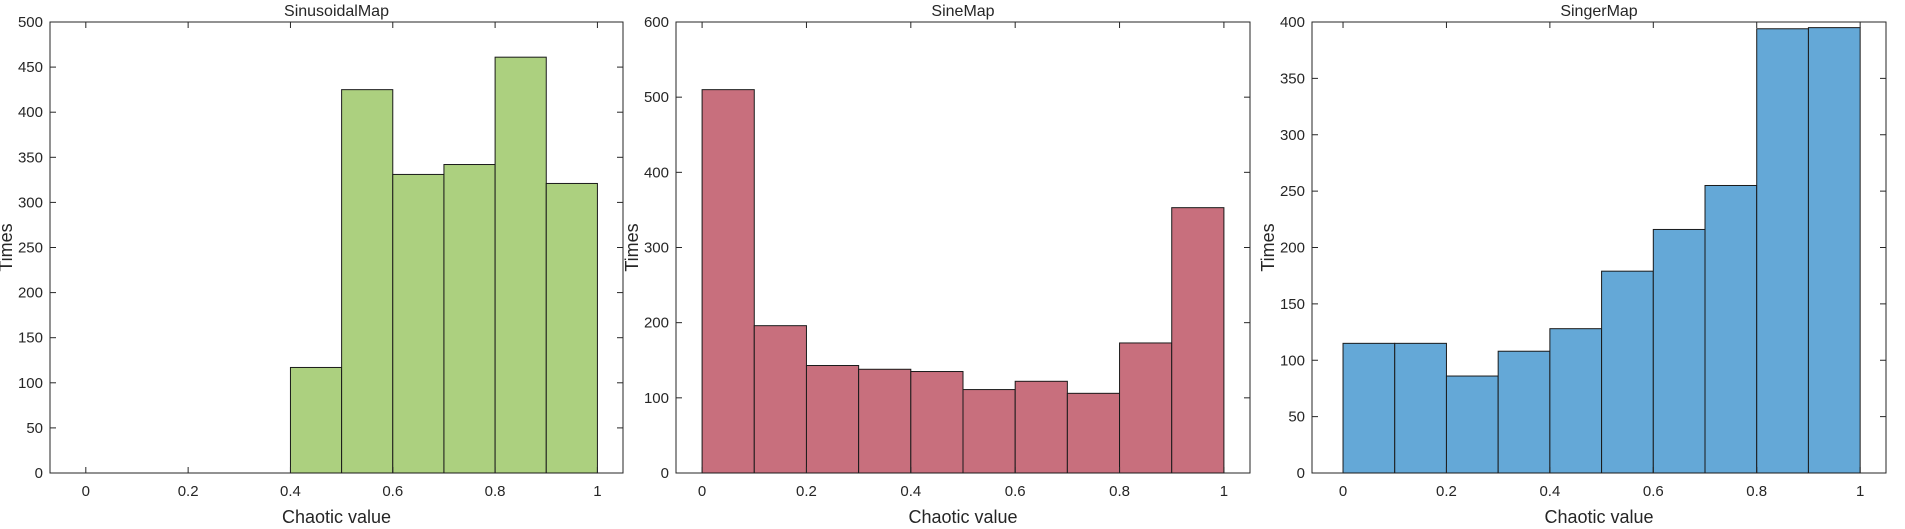 This screenshot has height=529, width=1905. I want to click on y-tick-label: 600, so click(656, 22).